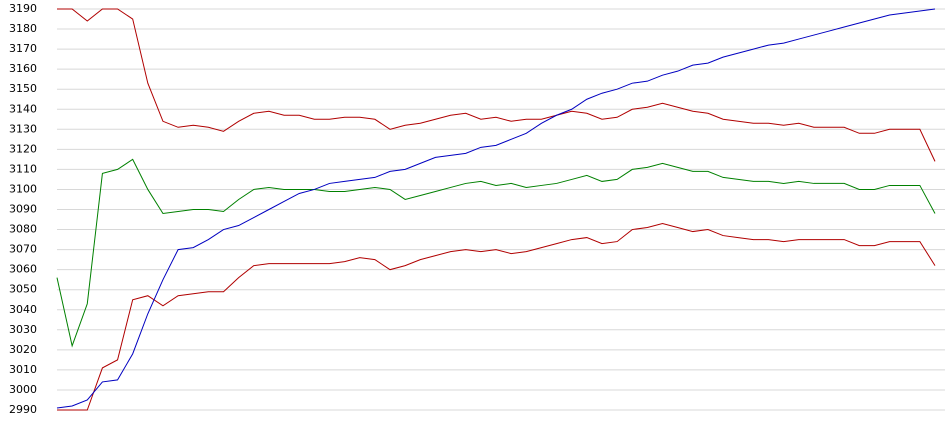 Image resolution: width=950 pixels, height=435 pixels. Describe the element at coordinates (23, 8) in the screenshot. I see `y-tick-label: 3190` at that location.